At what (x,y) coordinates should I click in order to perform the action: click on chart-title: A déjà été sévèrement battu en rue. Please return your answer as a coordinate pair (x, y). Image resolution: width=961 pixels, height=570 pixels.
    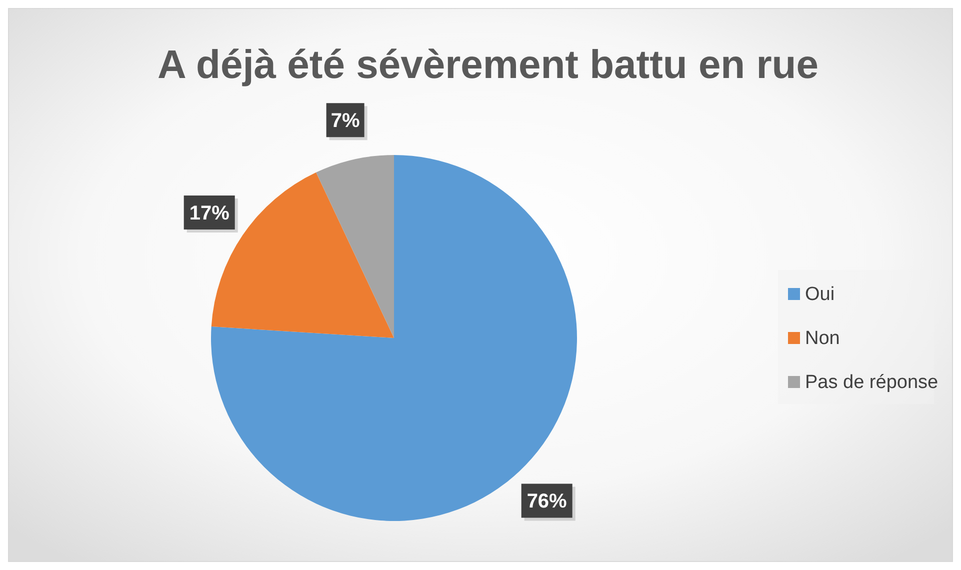
    Looking at the image, I should click on (488, 65).